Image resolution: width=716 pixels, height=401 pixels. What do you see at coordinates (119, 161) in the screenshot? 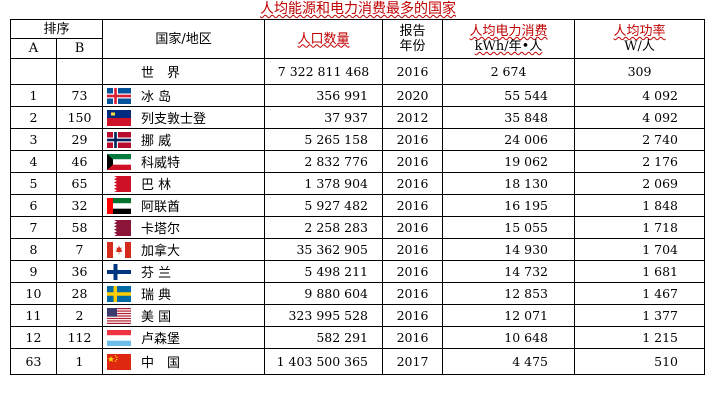
I see `kuwait-flag-icon` at bounding box center [119, 161].